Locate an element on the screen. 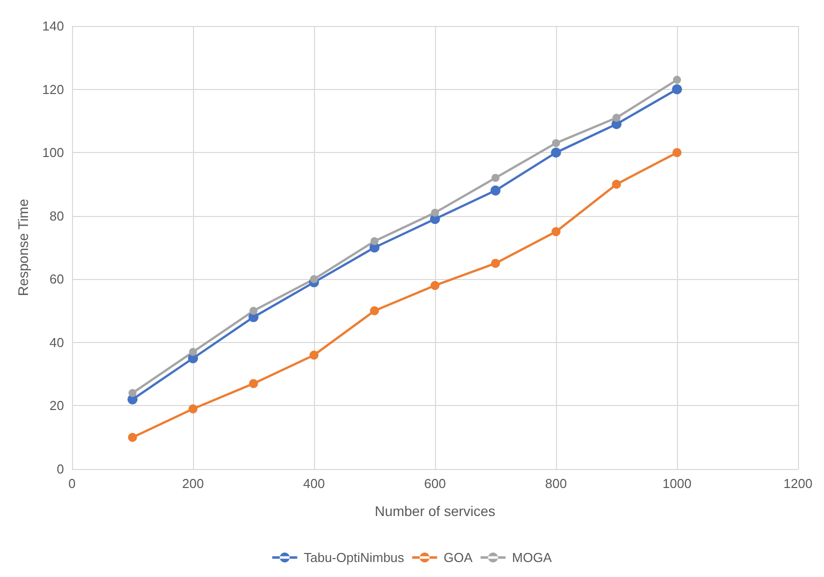  y-tick-label: 60 is located at coordinates (57, 279).